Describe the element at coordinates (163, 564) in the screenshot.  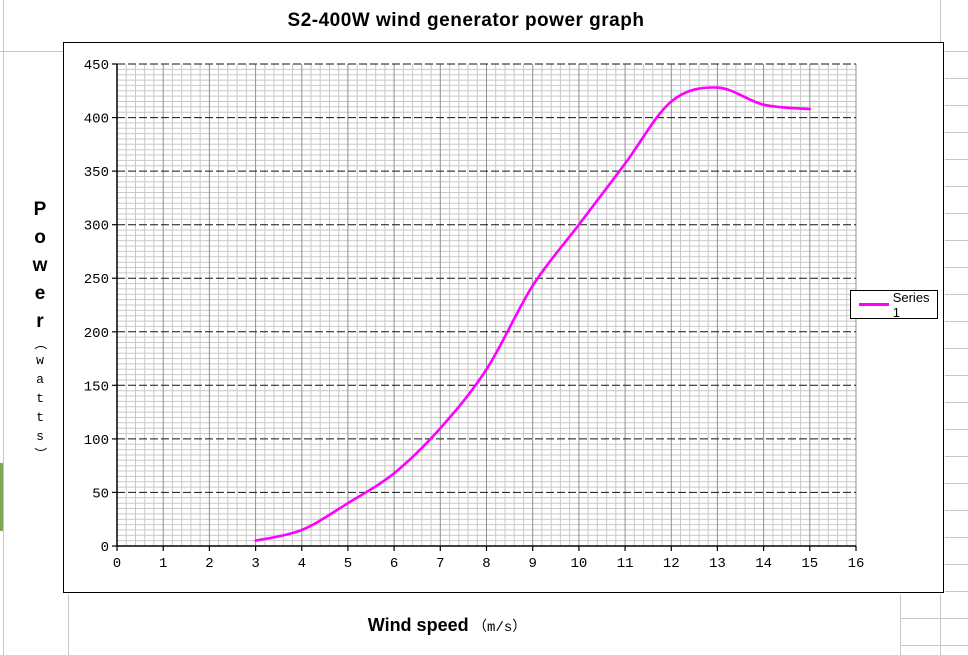
I see `x-tick-label: 1` at that location.